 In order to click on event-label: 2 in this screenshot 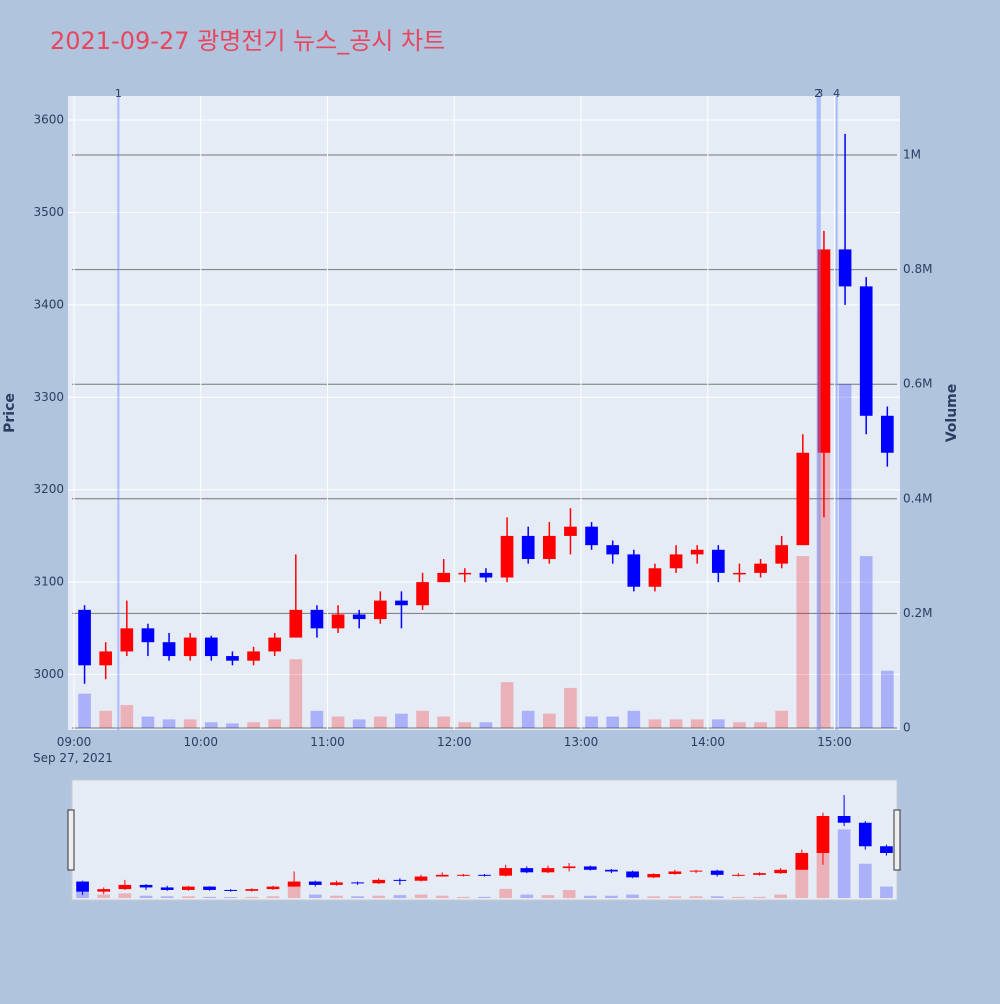, I will do `click(817, 93)`.